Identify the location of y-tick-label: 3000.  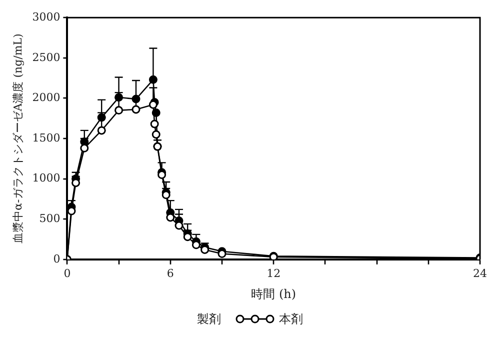
(46, 17).